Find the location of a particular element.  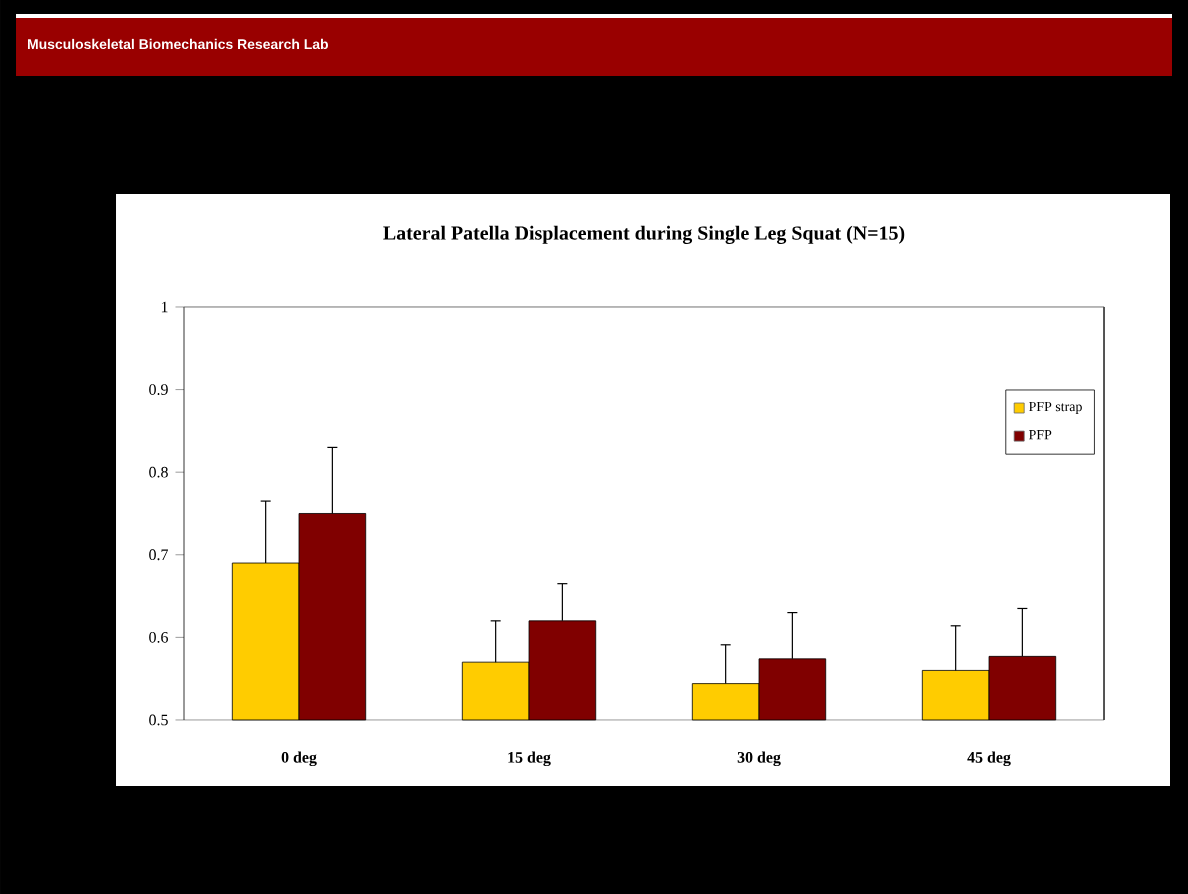

chart-title: Lateral Patella Displacement during Single Leg Squat (N=15) is located at coordinates (644, 234).